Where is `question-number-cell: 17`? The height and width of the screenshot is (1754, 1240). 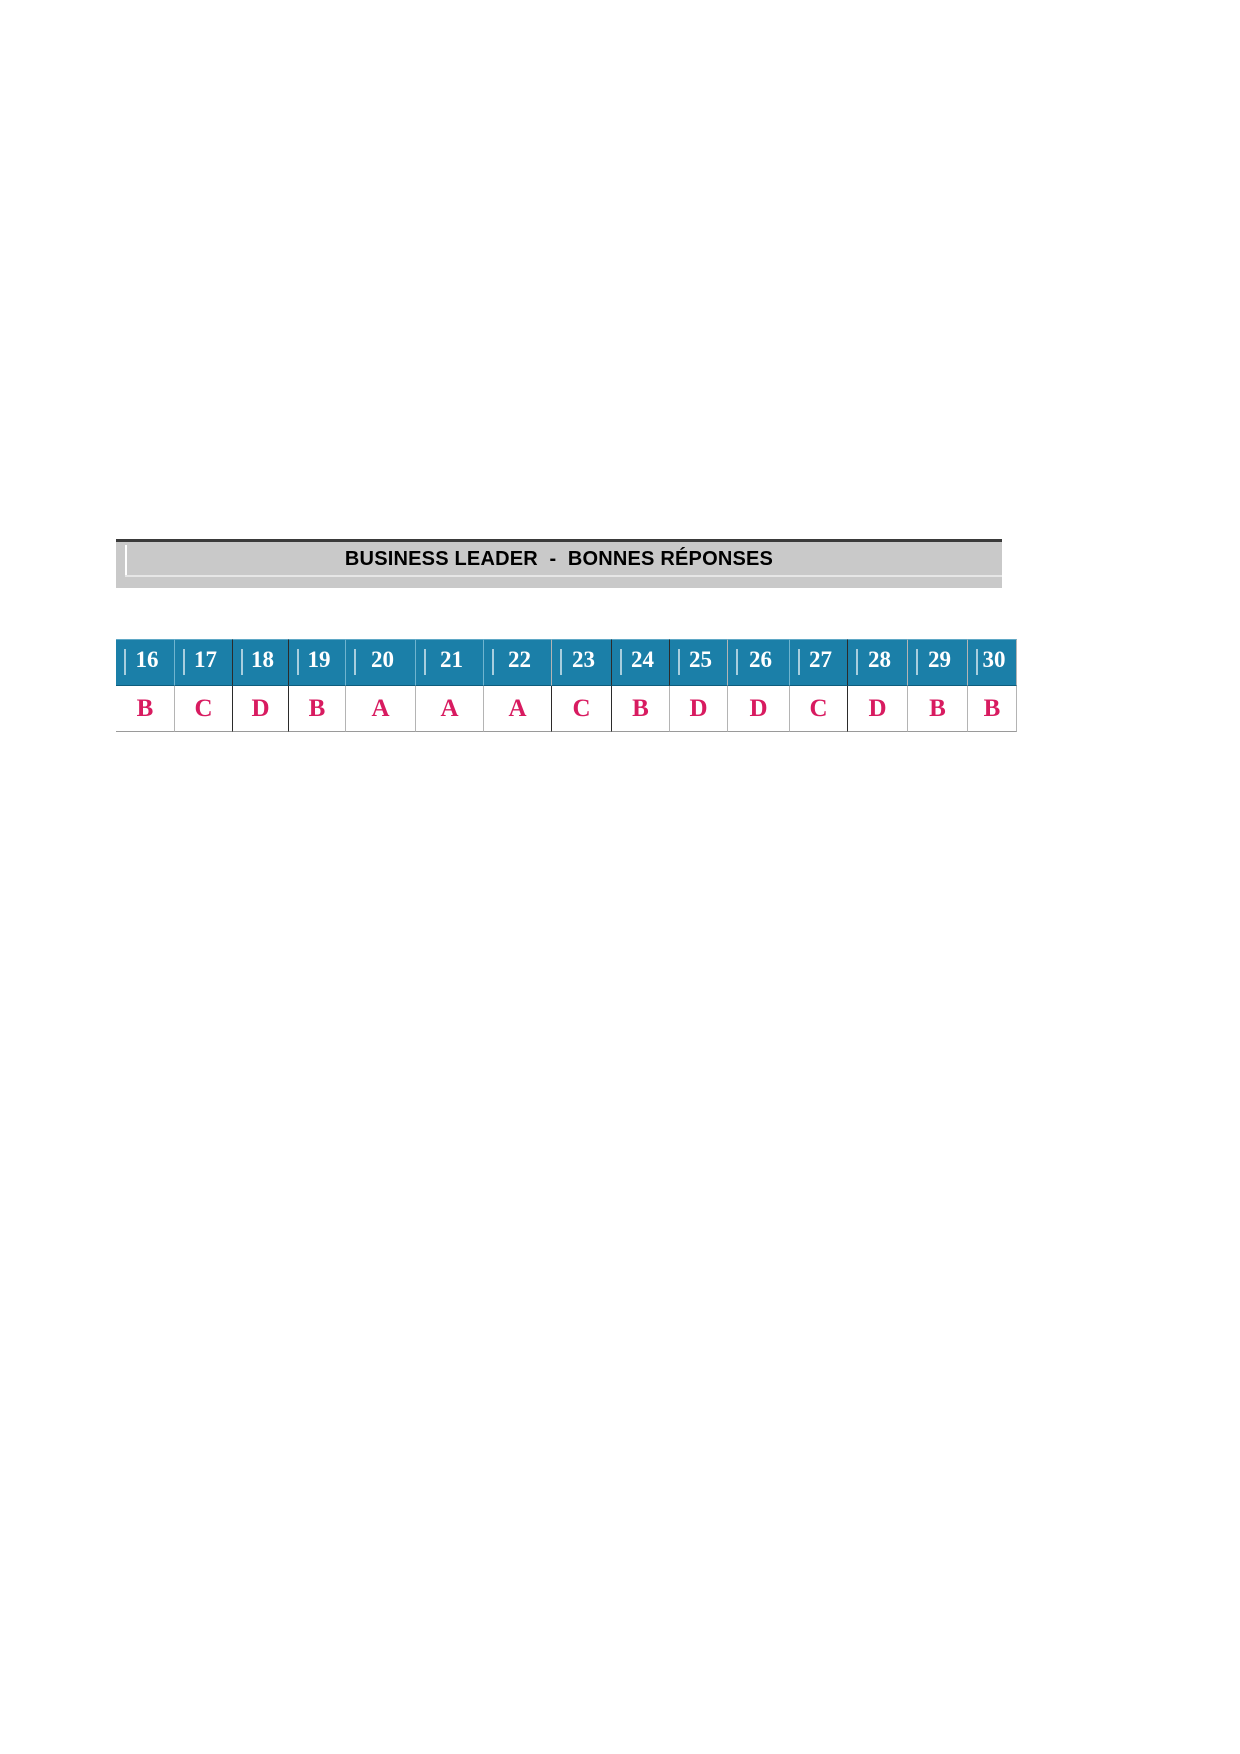 question-number-cell: 17 is located at coordinates (203, 662).